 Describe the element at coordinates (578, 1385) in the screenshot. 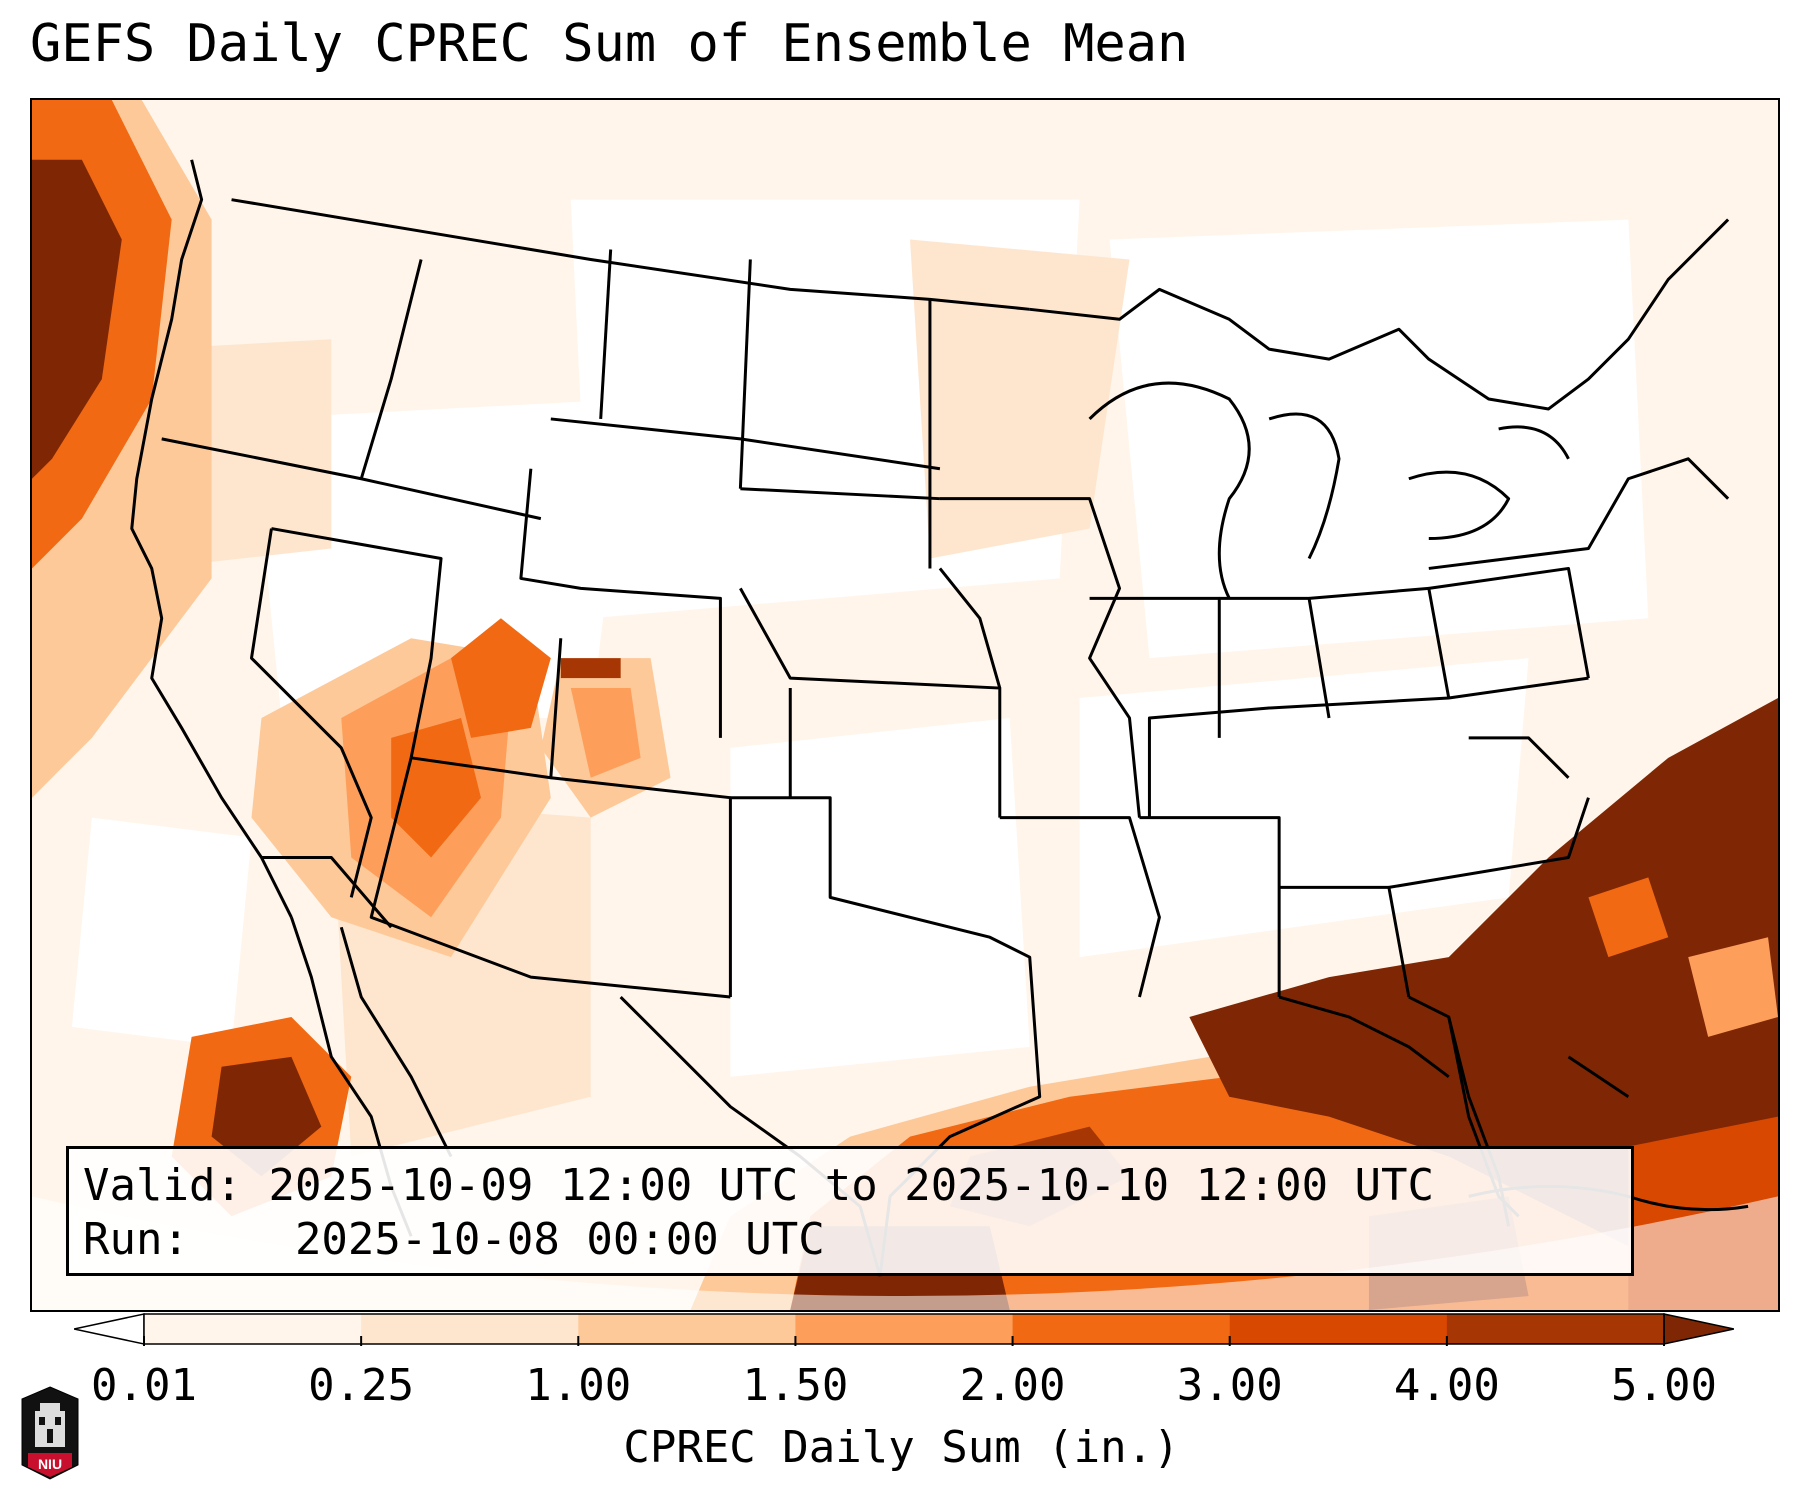

I see `colorbar-tick-label: 1.00` at that location.